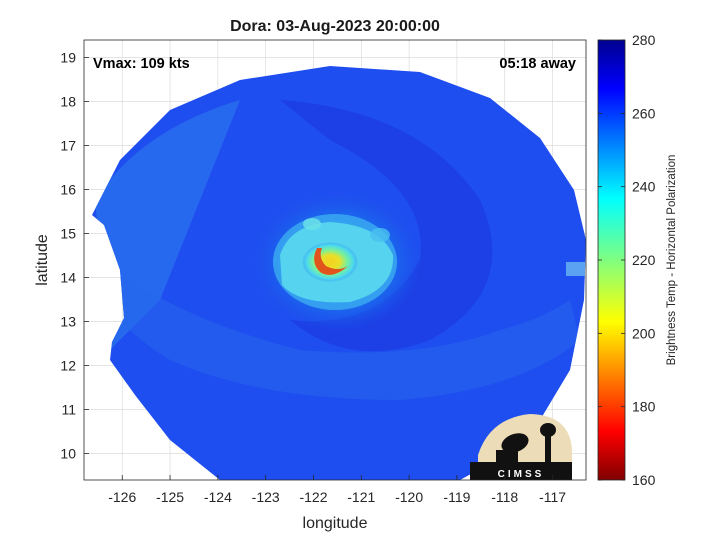 The image size is (720, 540). I want to click on x-tick-label: -126, so click(122, 497).